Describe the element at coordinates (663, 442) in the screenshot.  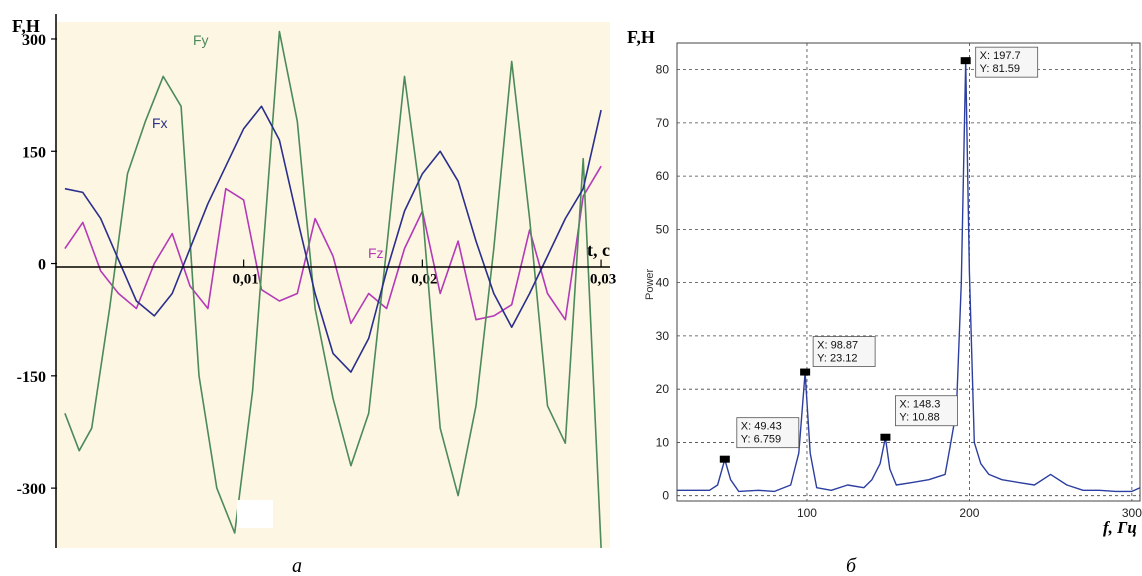
I see `panel-b-y-tick-label: 10` at that location.